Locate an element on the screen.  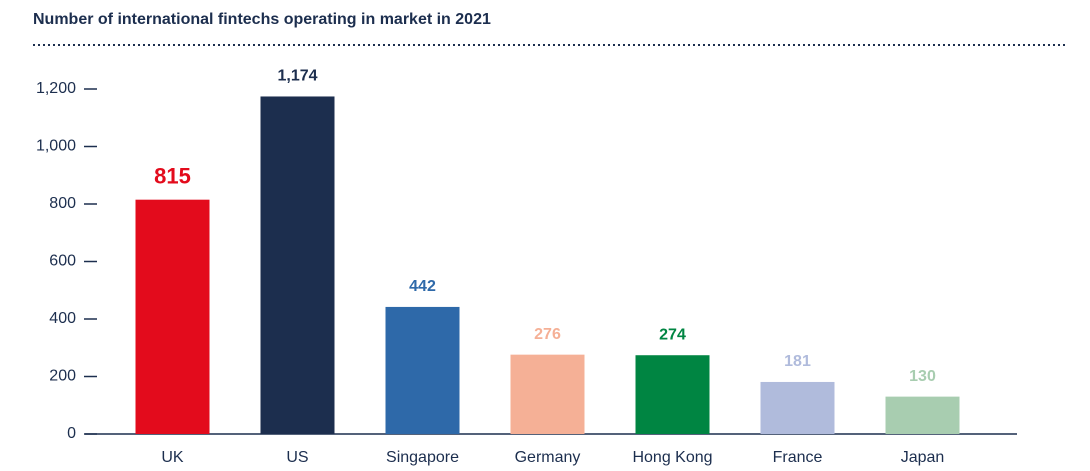
y-tick-label: 600 is located at coordinates (62, 261).